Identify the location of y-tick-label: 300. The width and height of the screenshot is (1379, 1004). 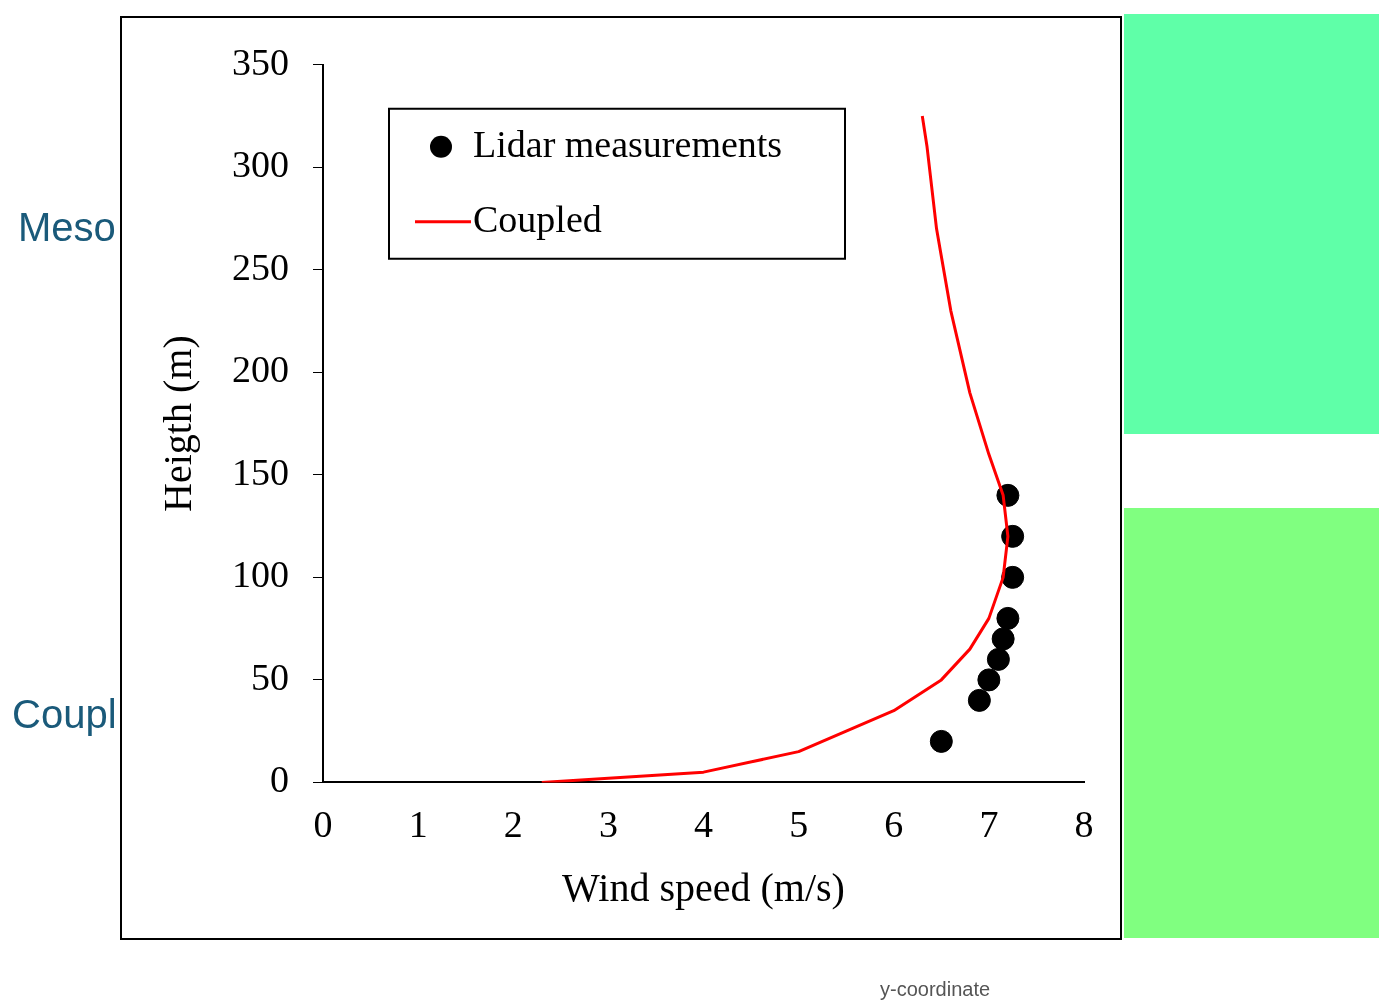
(260, 164).